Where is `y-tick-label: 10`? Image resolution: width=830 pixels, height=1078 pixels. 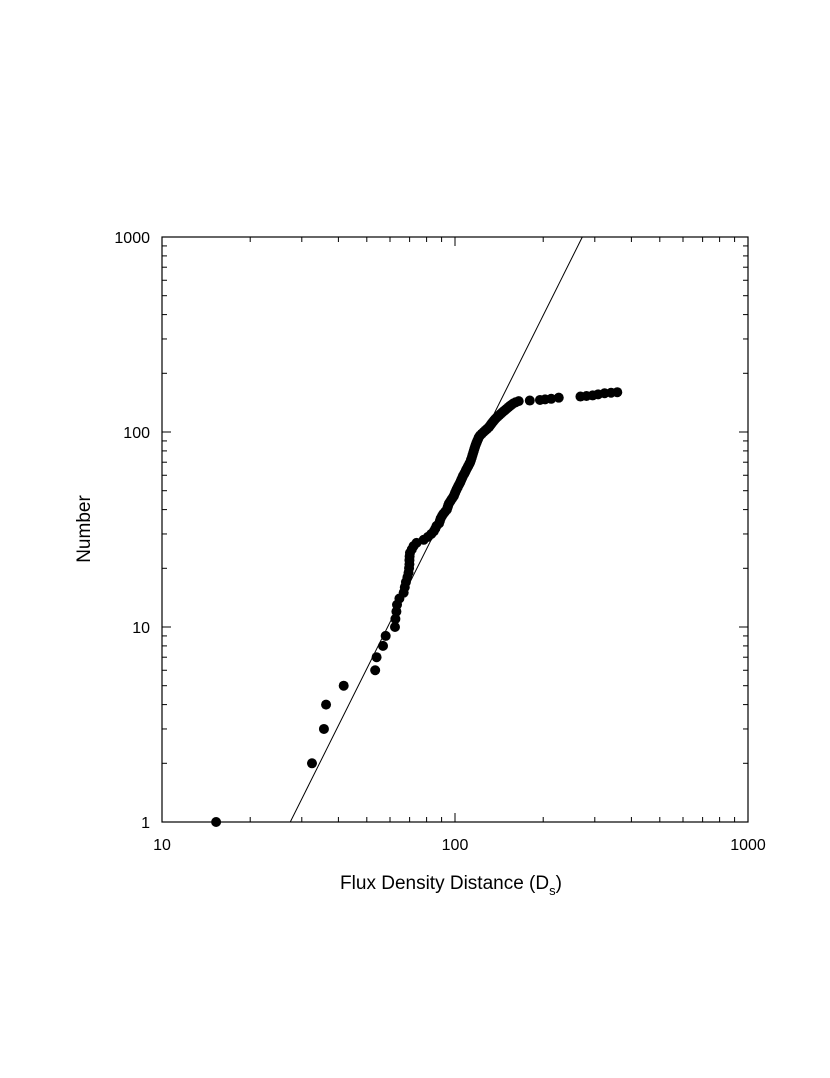 y-tick-label: 10 is located at coordinates (141, 628).